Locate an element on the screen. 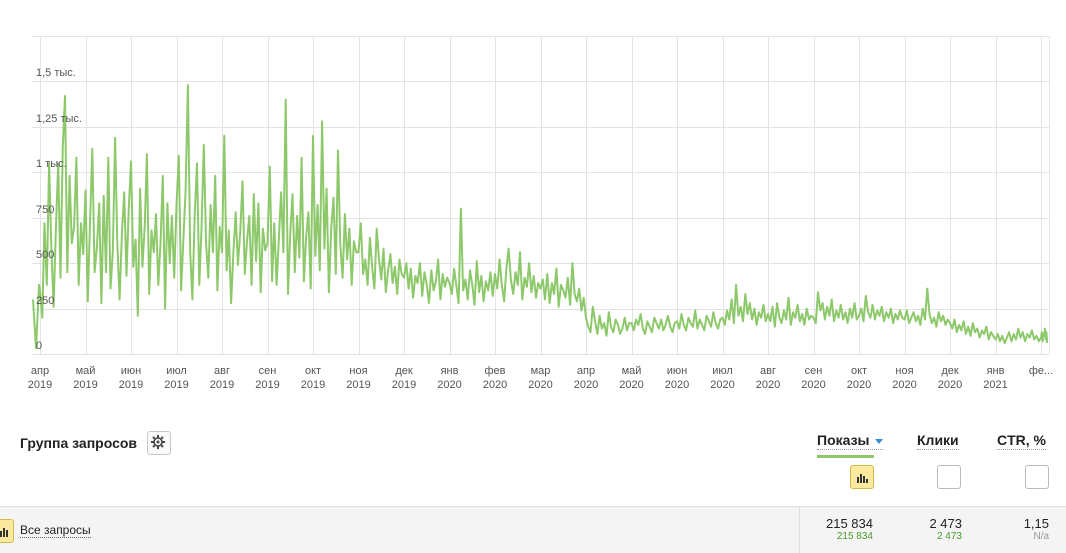 This screenshot has height=553, width=1066. x-tick-label: янв 2021 is located at coordinates (996, 378).